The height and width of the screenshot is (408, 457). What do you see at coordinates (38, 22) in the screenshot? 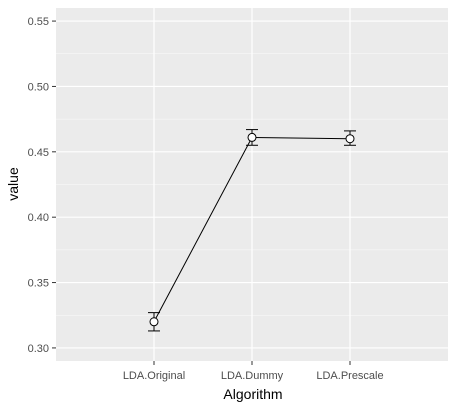
I see `y-tick-label: 0.55` at bounding box center [38, 22].